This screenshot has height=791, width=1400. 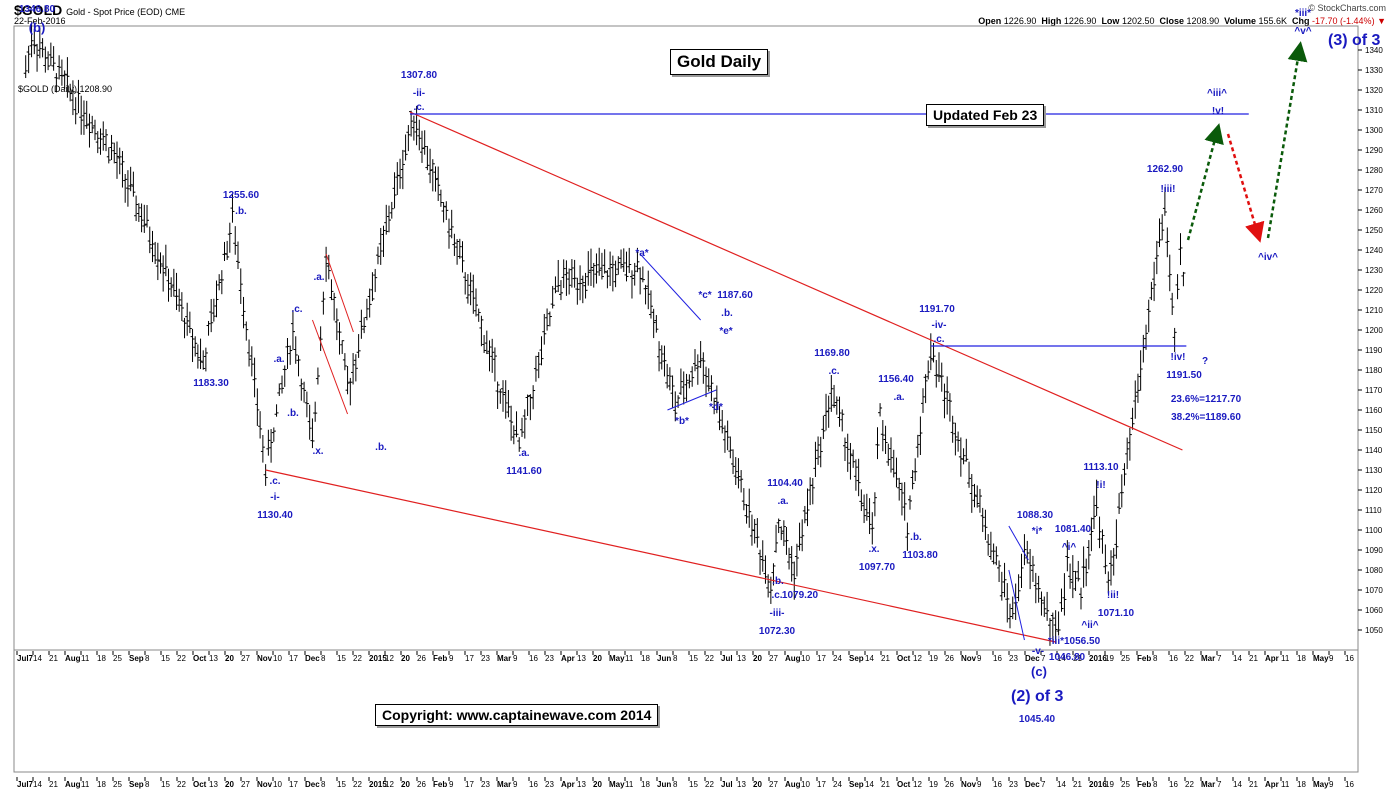 What do you see at coordinates (389, 784) in the screenshot?
I see `x-axis-bottom-label: 12` at bounding box center [389, 784].